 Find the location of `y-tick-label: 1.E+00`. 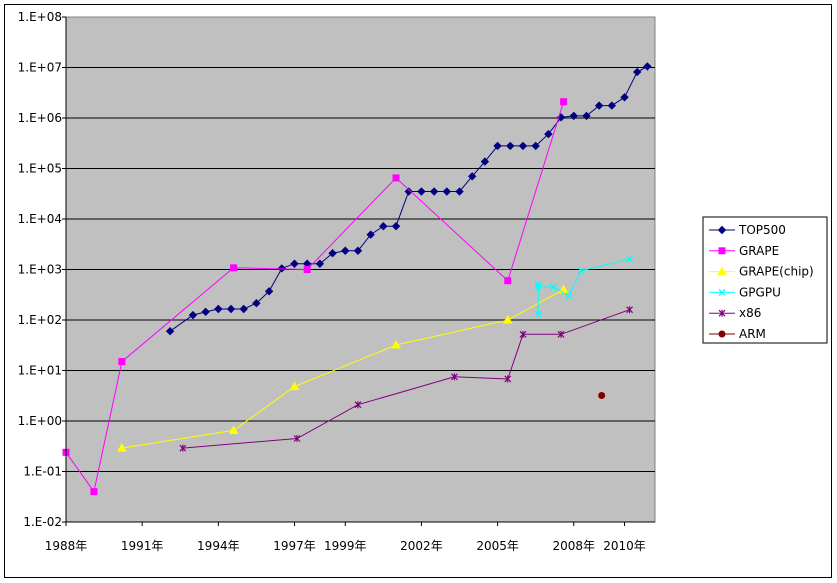

y-tick-label: 1.E+00 is located at coordinates (40, 421).